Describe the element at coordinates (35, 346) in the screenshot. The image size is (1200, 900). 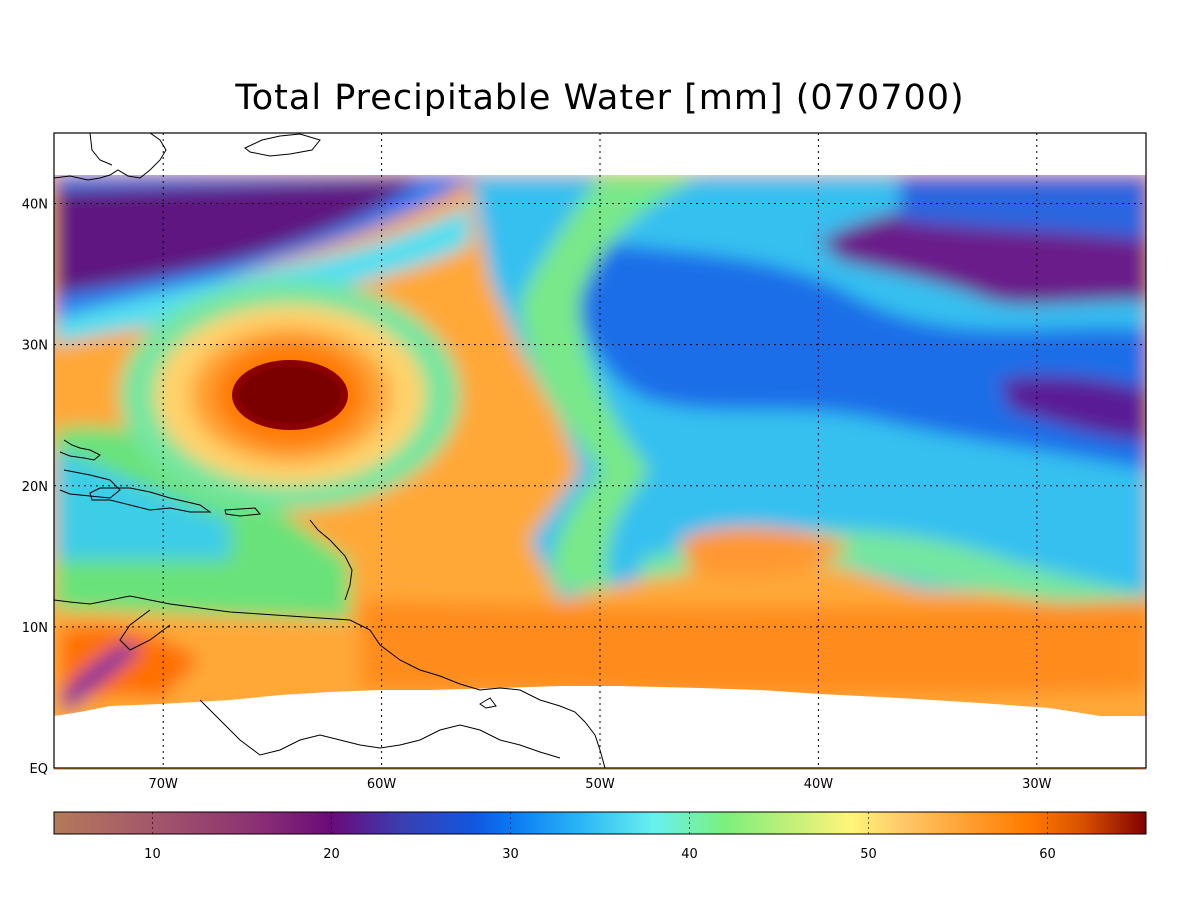
I see `lat-label-30N: 30N` at that location.